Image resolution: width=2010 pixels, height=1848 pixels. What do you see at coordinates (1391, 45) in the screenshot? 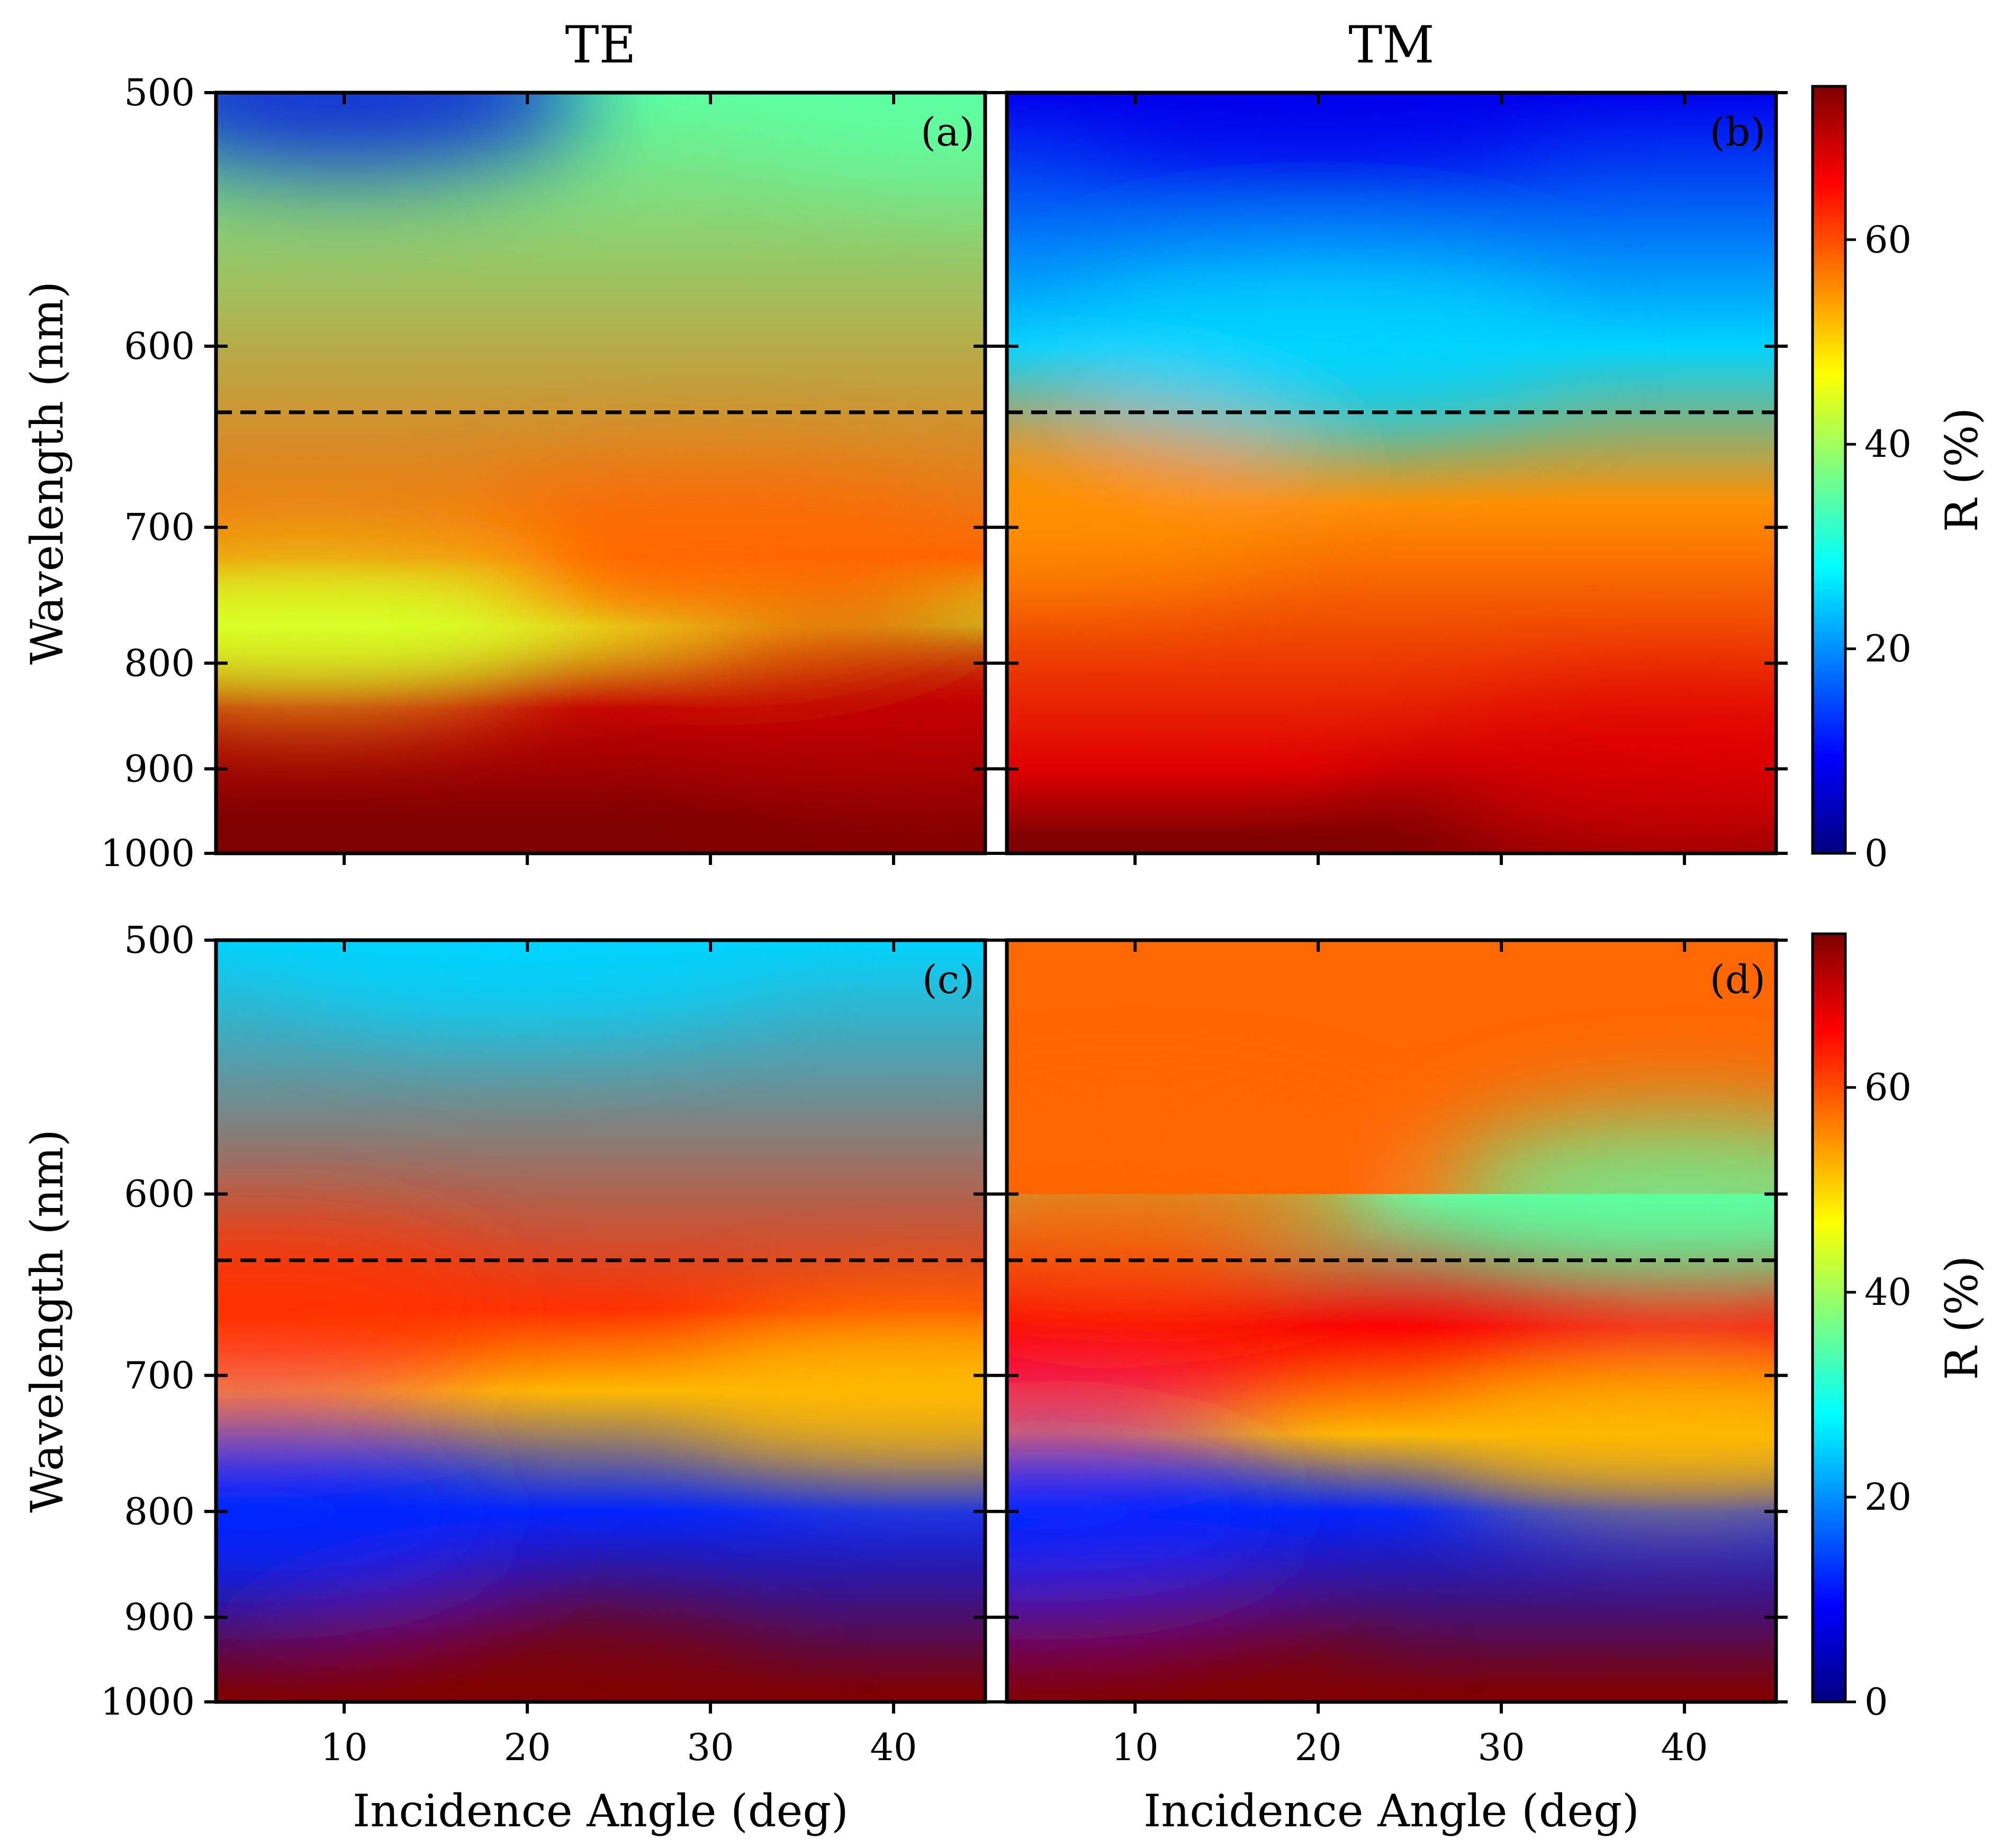
I see `column-title-tm: TM` at bounding box center [1391, 45].